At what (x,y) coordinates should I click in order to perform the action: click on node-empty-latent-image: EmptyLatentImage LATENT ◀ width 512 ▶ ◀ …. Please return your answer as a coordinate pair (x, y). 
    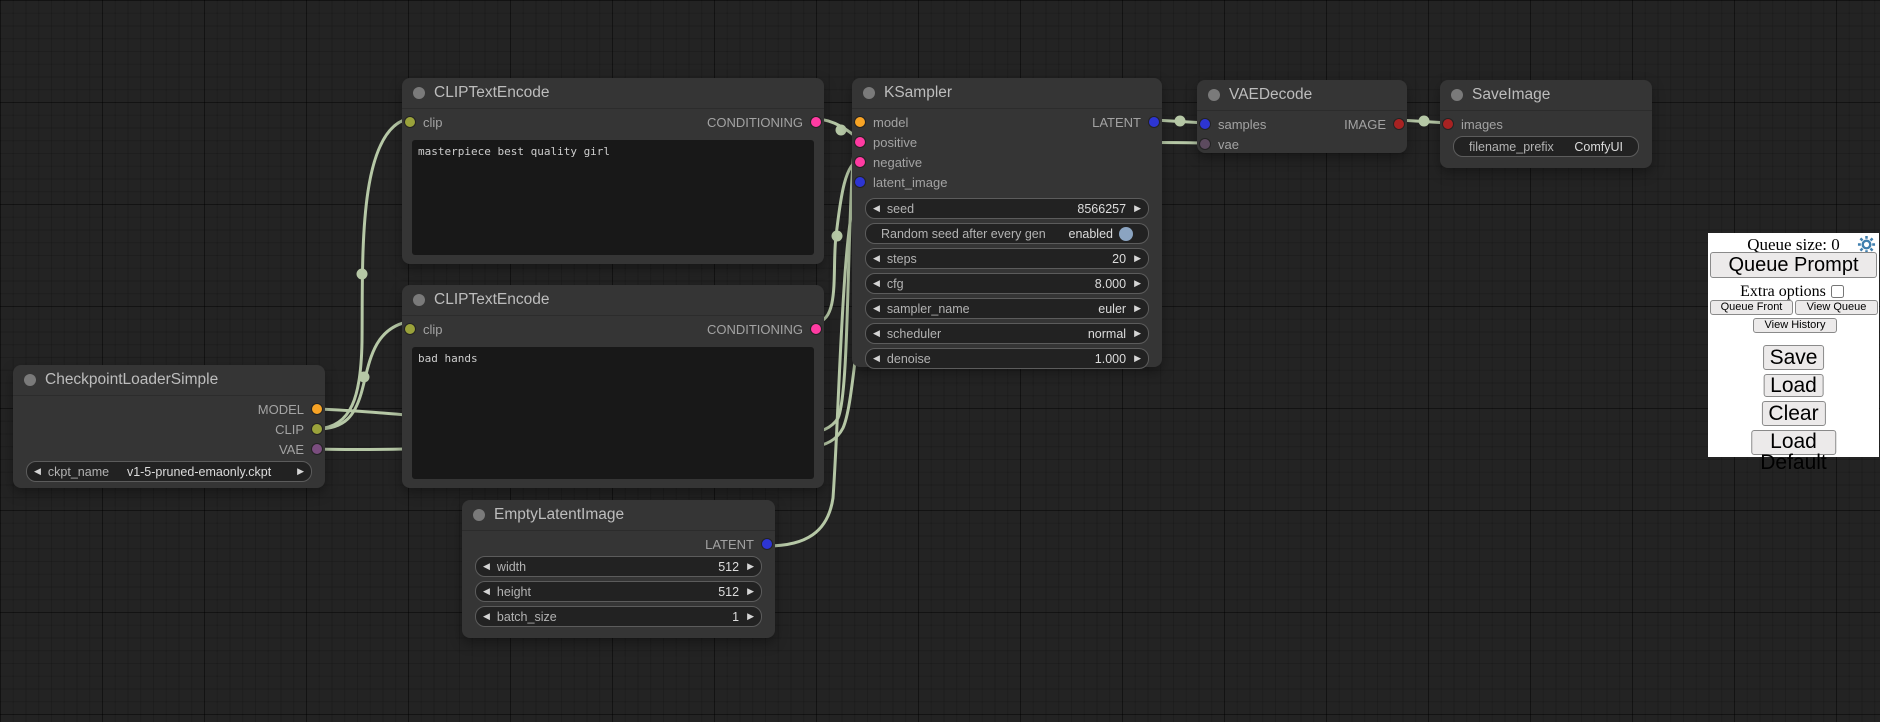
    Looking at the image, I should click on (618, 569).